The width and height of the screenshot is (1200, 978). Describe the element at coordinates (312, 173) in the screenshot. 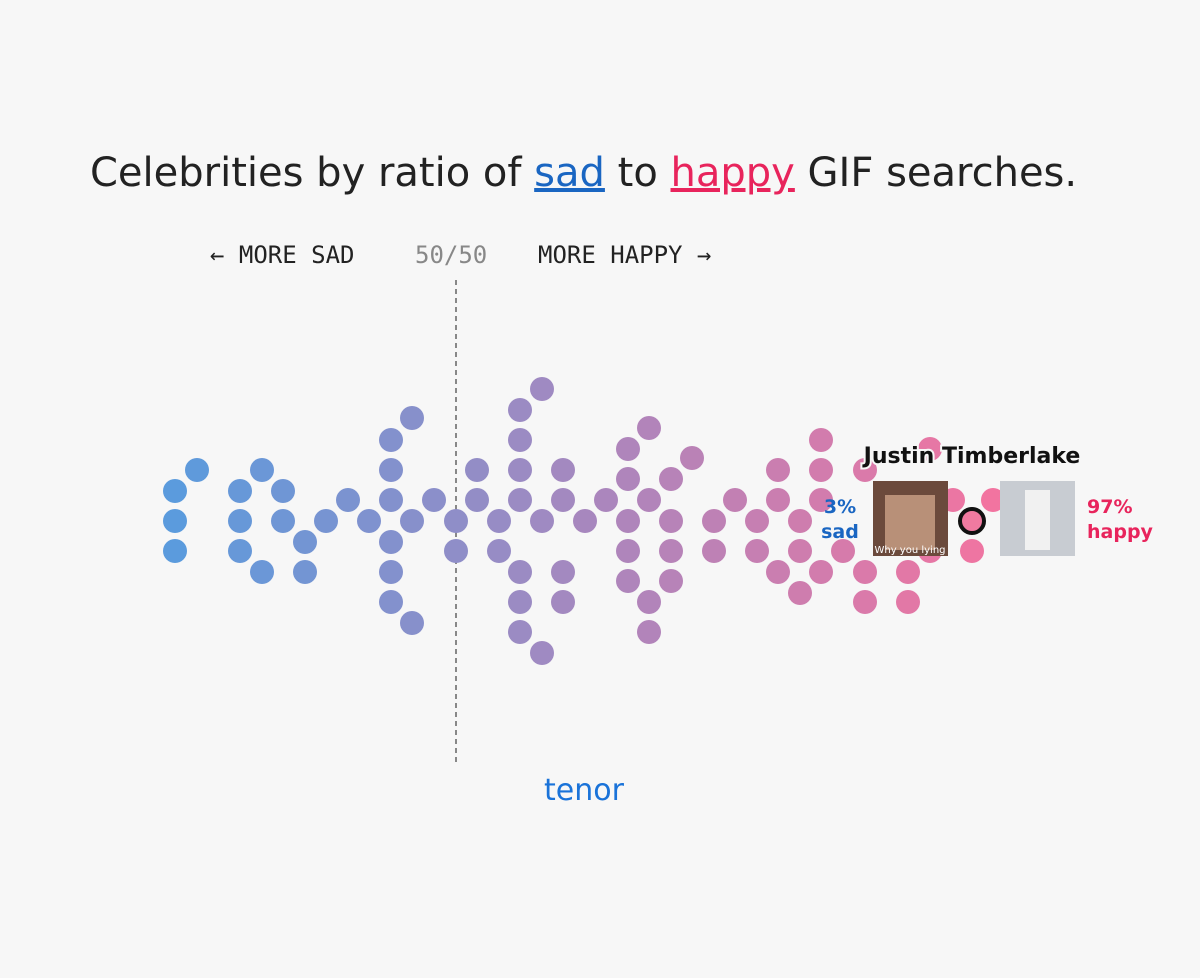

I see `title-prefix: Celebrities by ratio of` at that location.